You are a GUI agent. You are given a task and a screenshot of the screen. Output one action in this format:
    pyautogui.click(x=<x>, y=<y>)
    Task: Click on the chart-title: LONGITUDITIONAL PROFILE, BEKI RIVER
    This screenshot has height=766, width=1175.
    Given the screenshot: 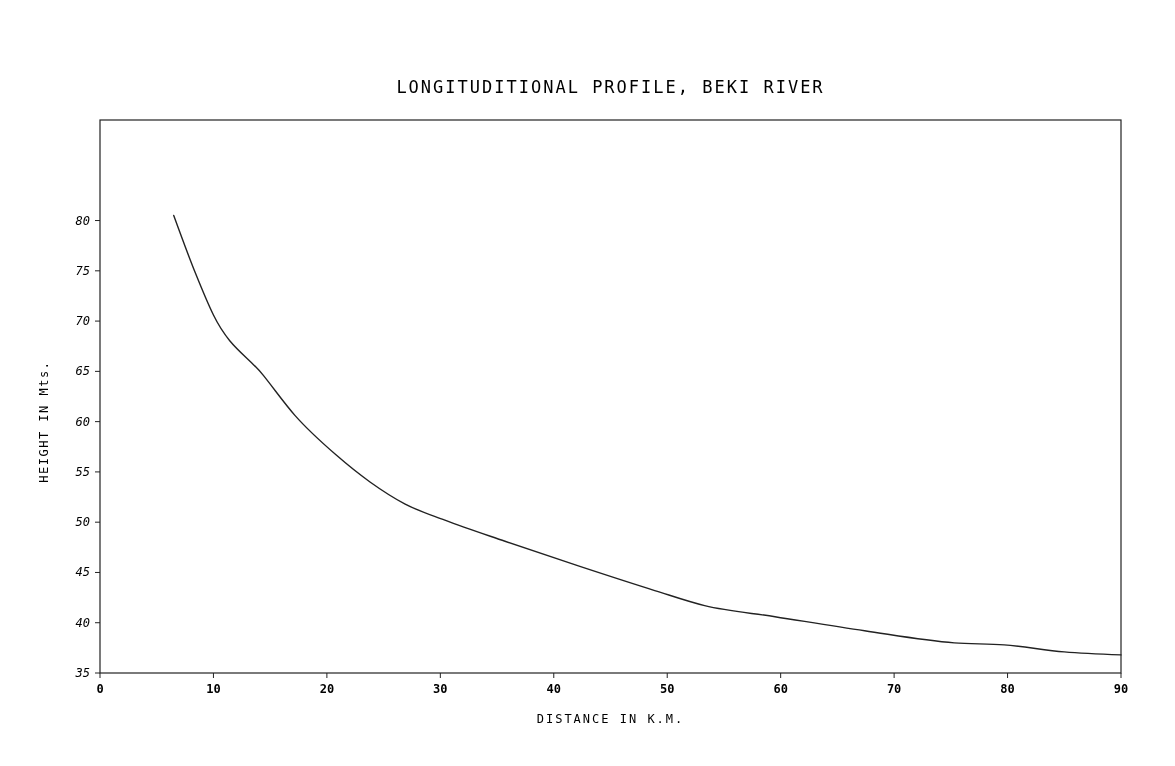 What is the action you would take?
    pyautogui.click(x=610, y=87)
    